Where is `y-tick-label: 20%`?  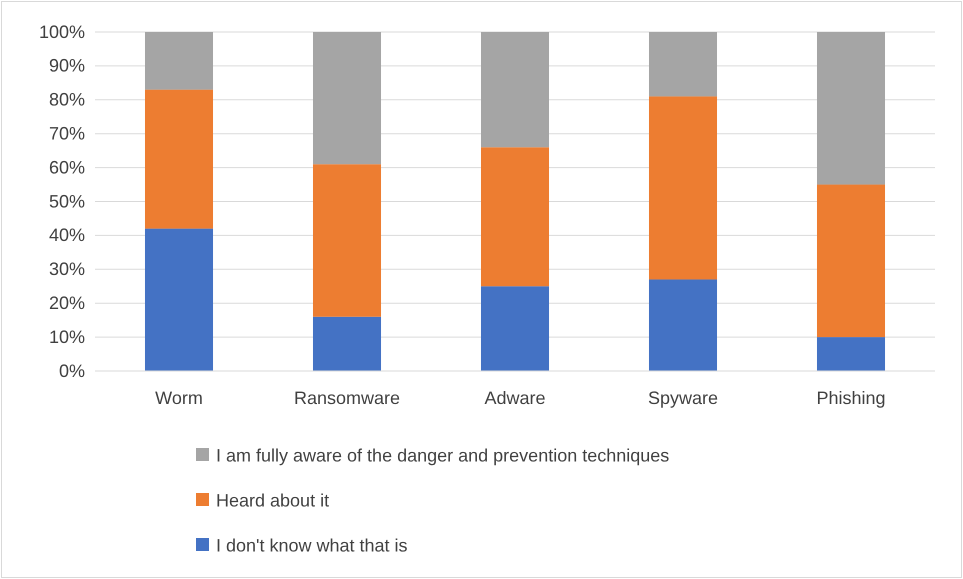 y-tick-label: 20% is located at coordinates (66, 302).